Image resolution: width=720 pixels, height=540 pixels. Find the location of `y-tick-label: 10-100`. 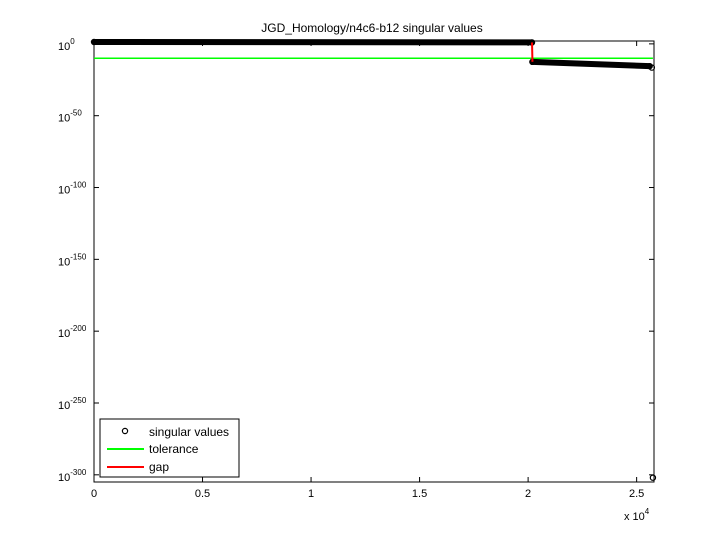

y-tick-label: 10-100 is located at coordinates (72, 189).